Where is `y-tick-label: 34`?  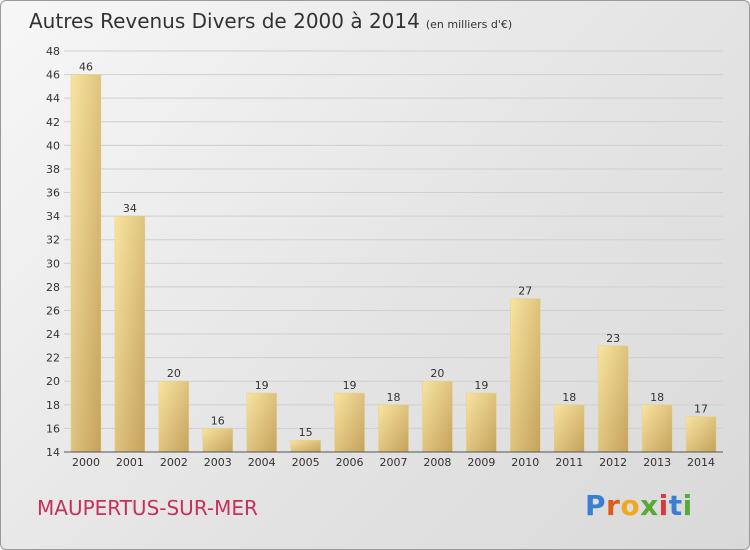
y-tick-label: 34 is located at coordinates (53, 216).